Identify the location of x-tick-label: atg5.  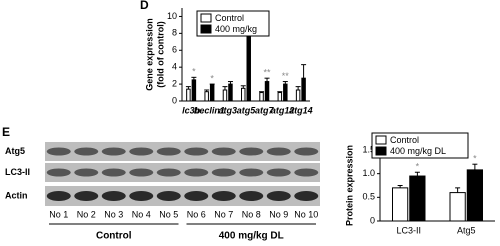
(247, 110).